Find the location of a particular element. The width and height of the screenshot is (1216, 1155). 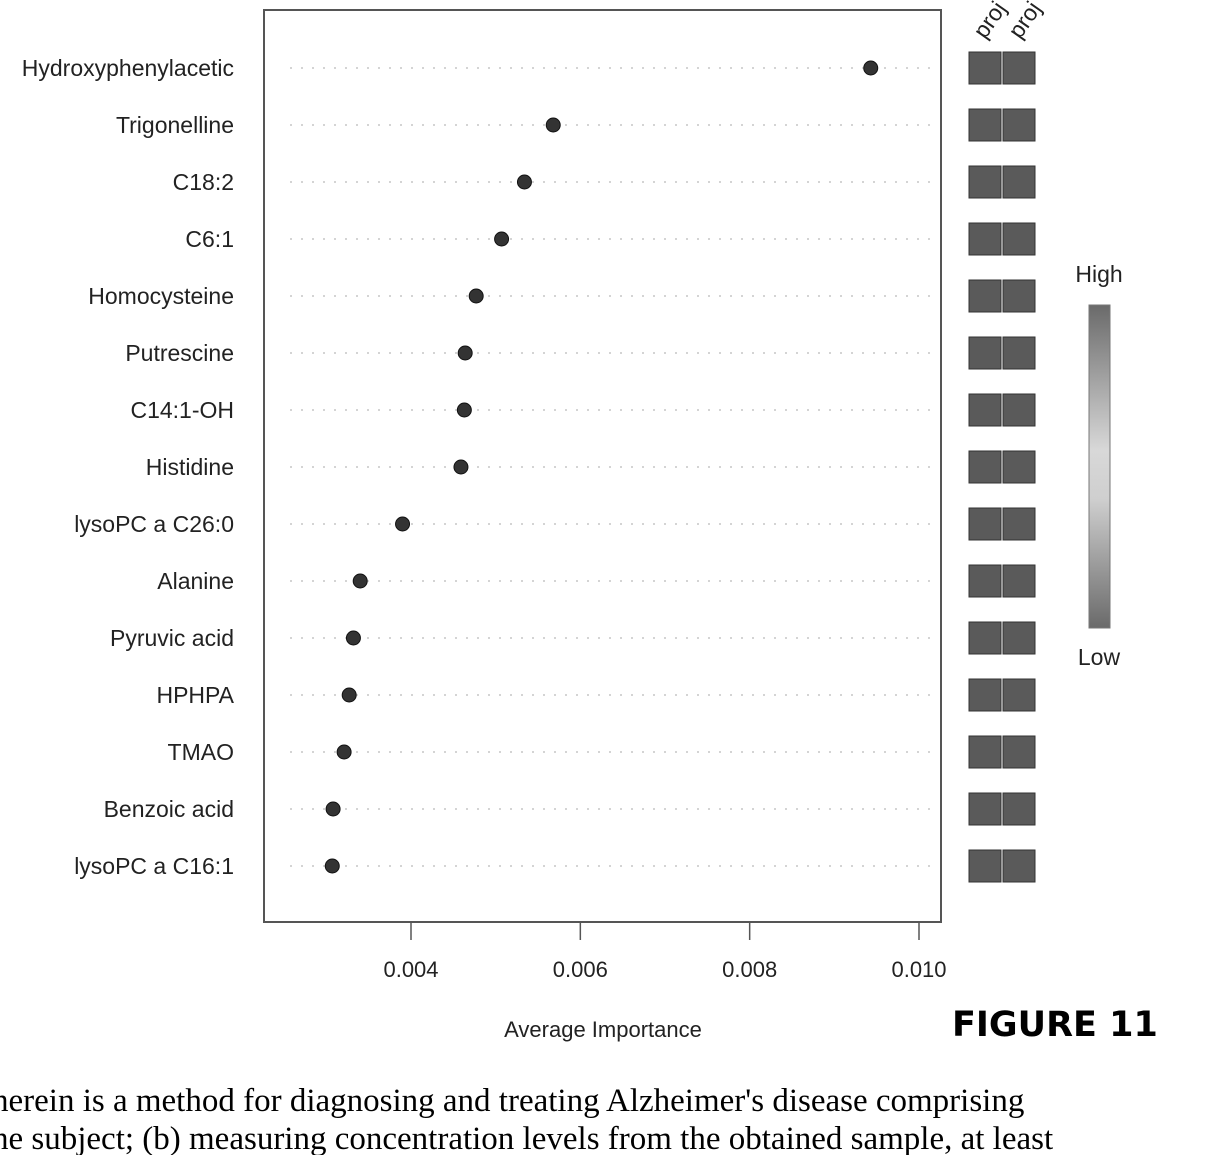

y-category-label: Putrescine is located at coordinates (179, 353).